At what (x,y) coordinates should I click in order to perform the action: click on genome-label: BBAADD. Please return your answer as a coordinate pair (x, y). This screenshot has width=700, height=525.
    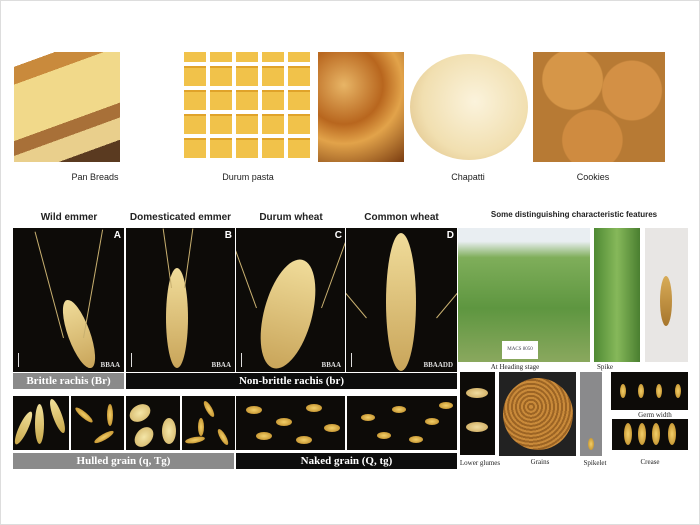
    Looking at the image, I should click on (438, 365).